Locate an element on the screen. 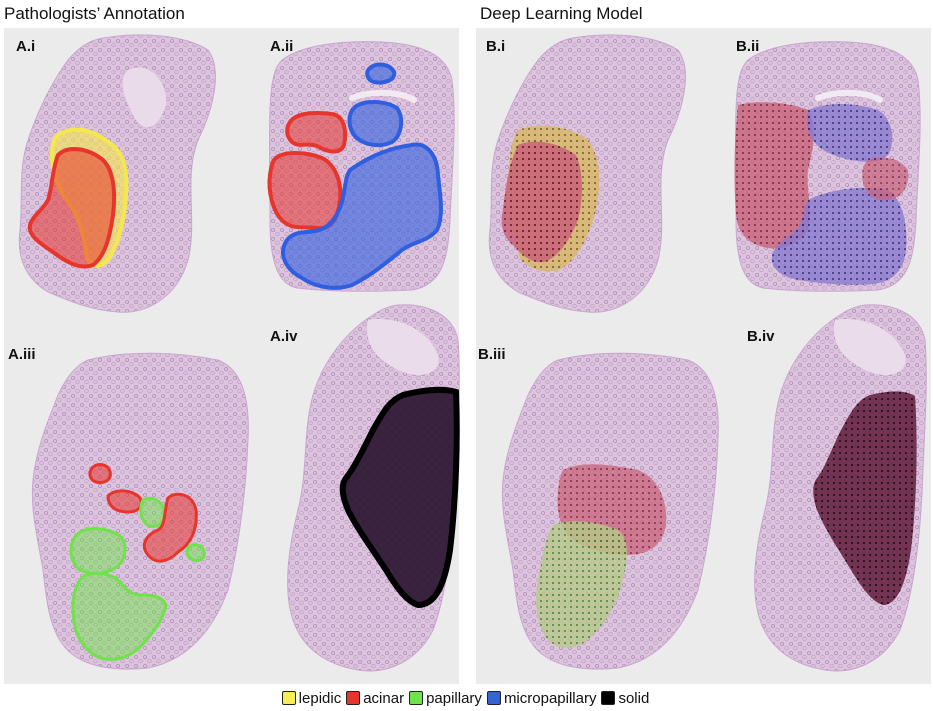 The height and width of the screenshot is (711, 933). legend-label-lepidic: lepidic is located at coordinates (320, 698).